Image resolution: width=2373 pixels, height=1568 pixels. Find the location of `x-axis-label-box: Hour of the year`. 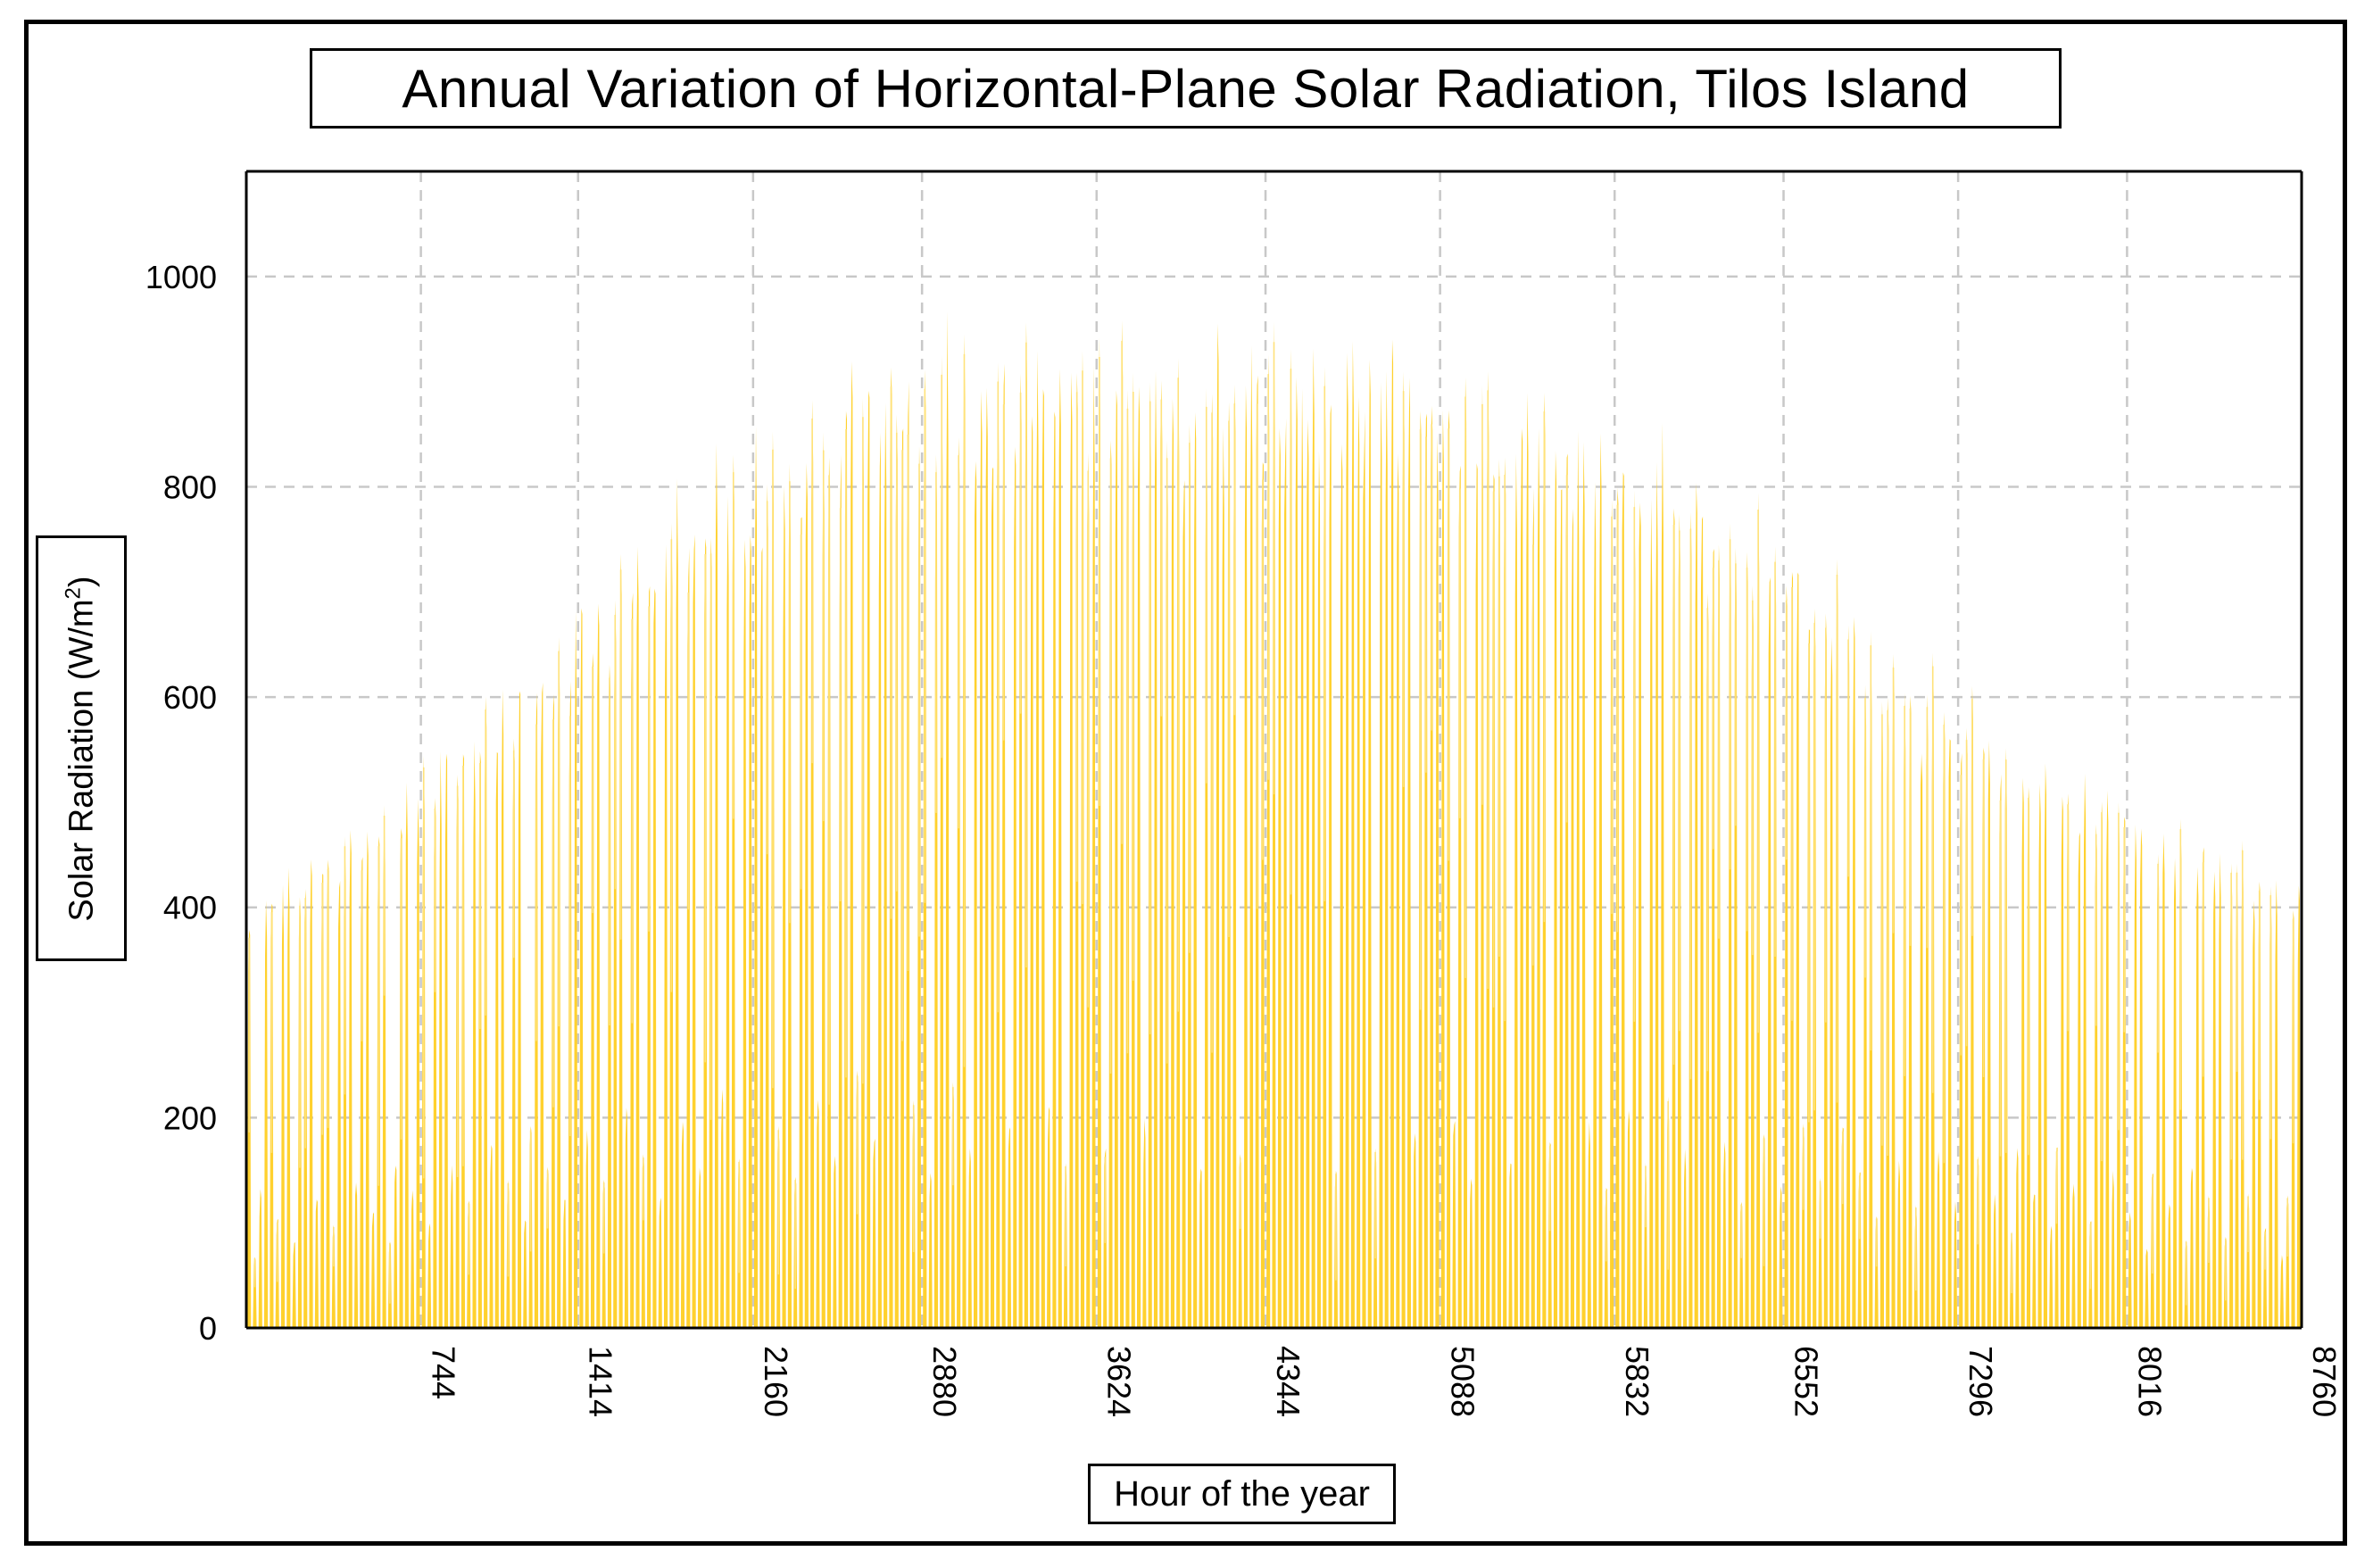

x-axis-label-box: Hour of the year is located at coordinates (1242, 1494).